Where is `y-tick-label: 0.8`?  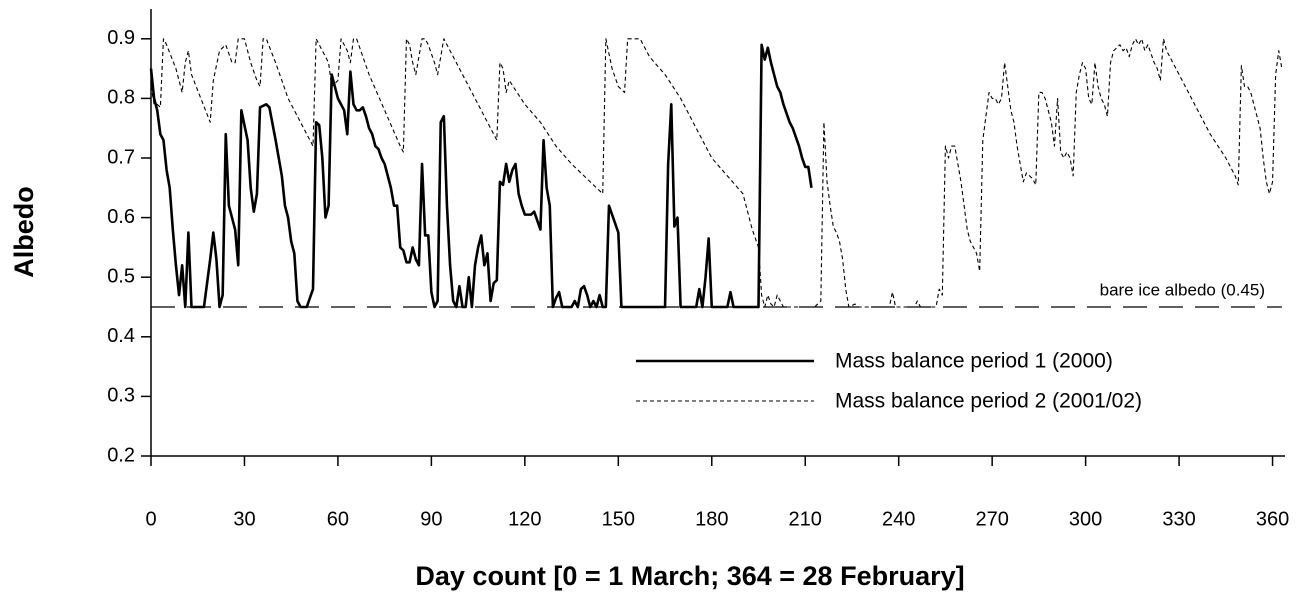 y-tick-label: 0.8 is located at coordinates (121, 98).